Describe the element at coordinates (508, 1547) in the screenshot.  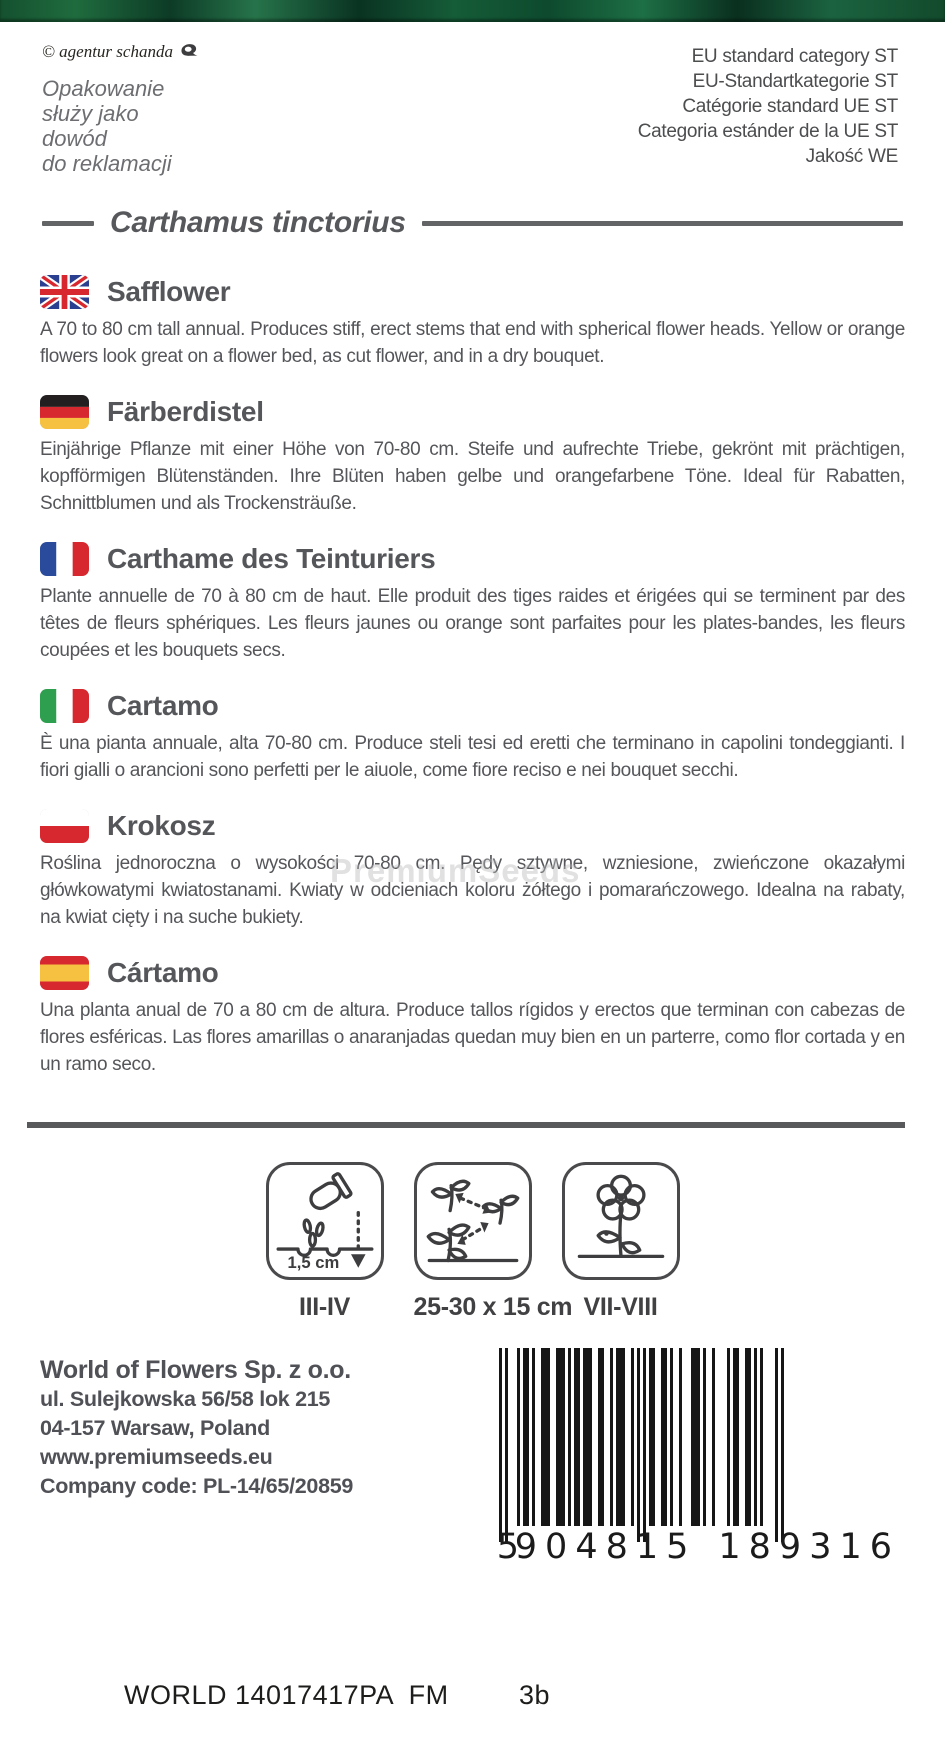
I see `barcode-digit-first: 5` at that location.